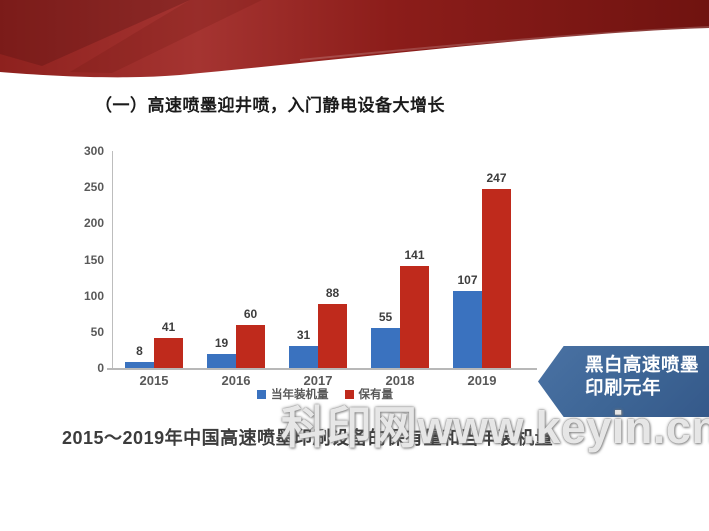  I want to click on x-axis-category-label: 2018, so click(400, 380).